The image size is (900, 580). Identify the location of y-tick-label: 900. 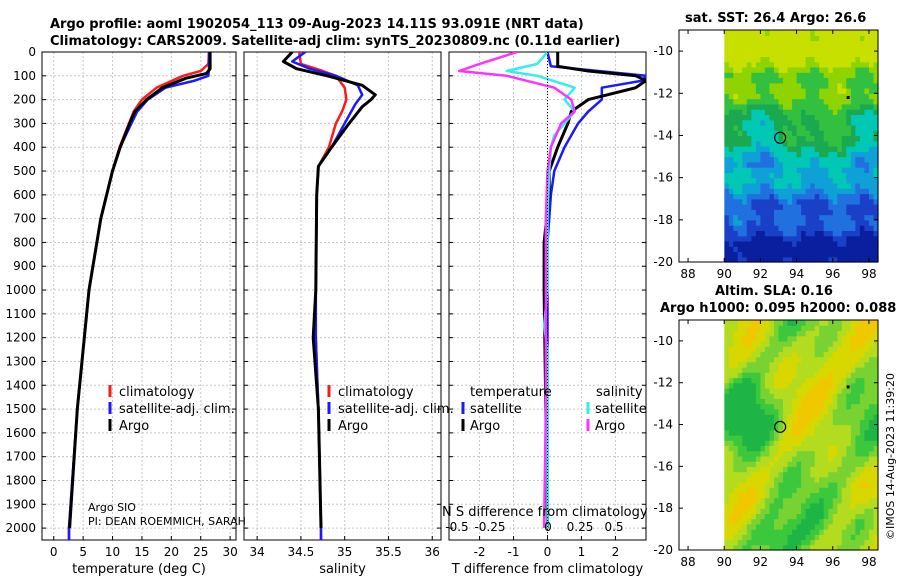
(24, 266).